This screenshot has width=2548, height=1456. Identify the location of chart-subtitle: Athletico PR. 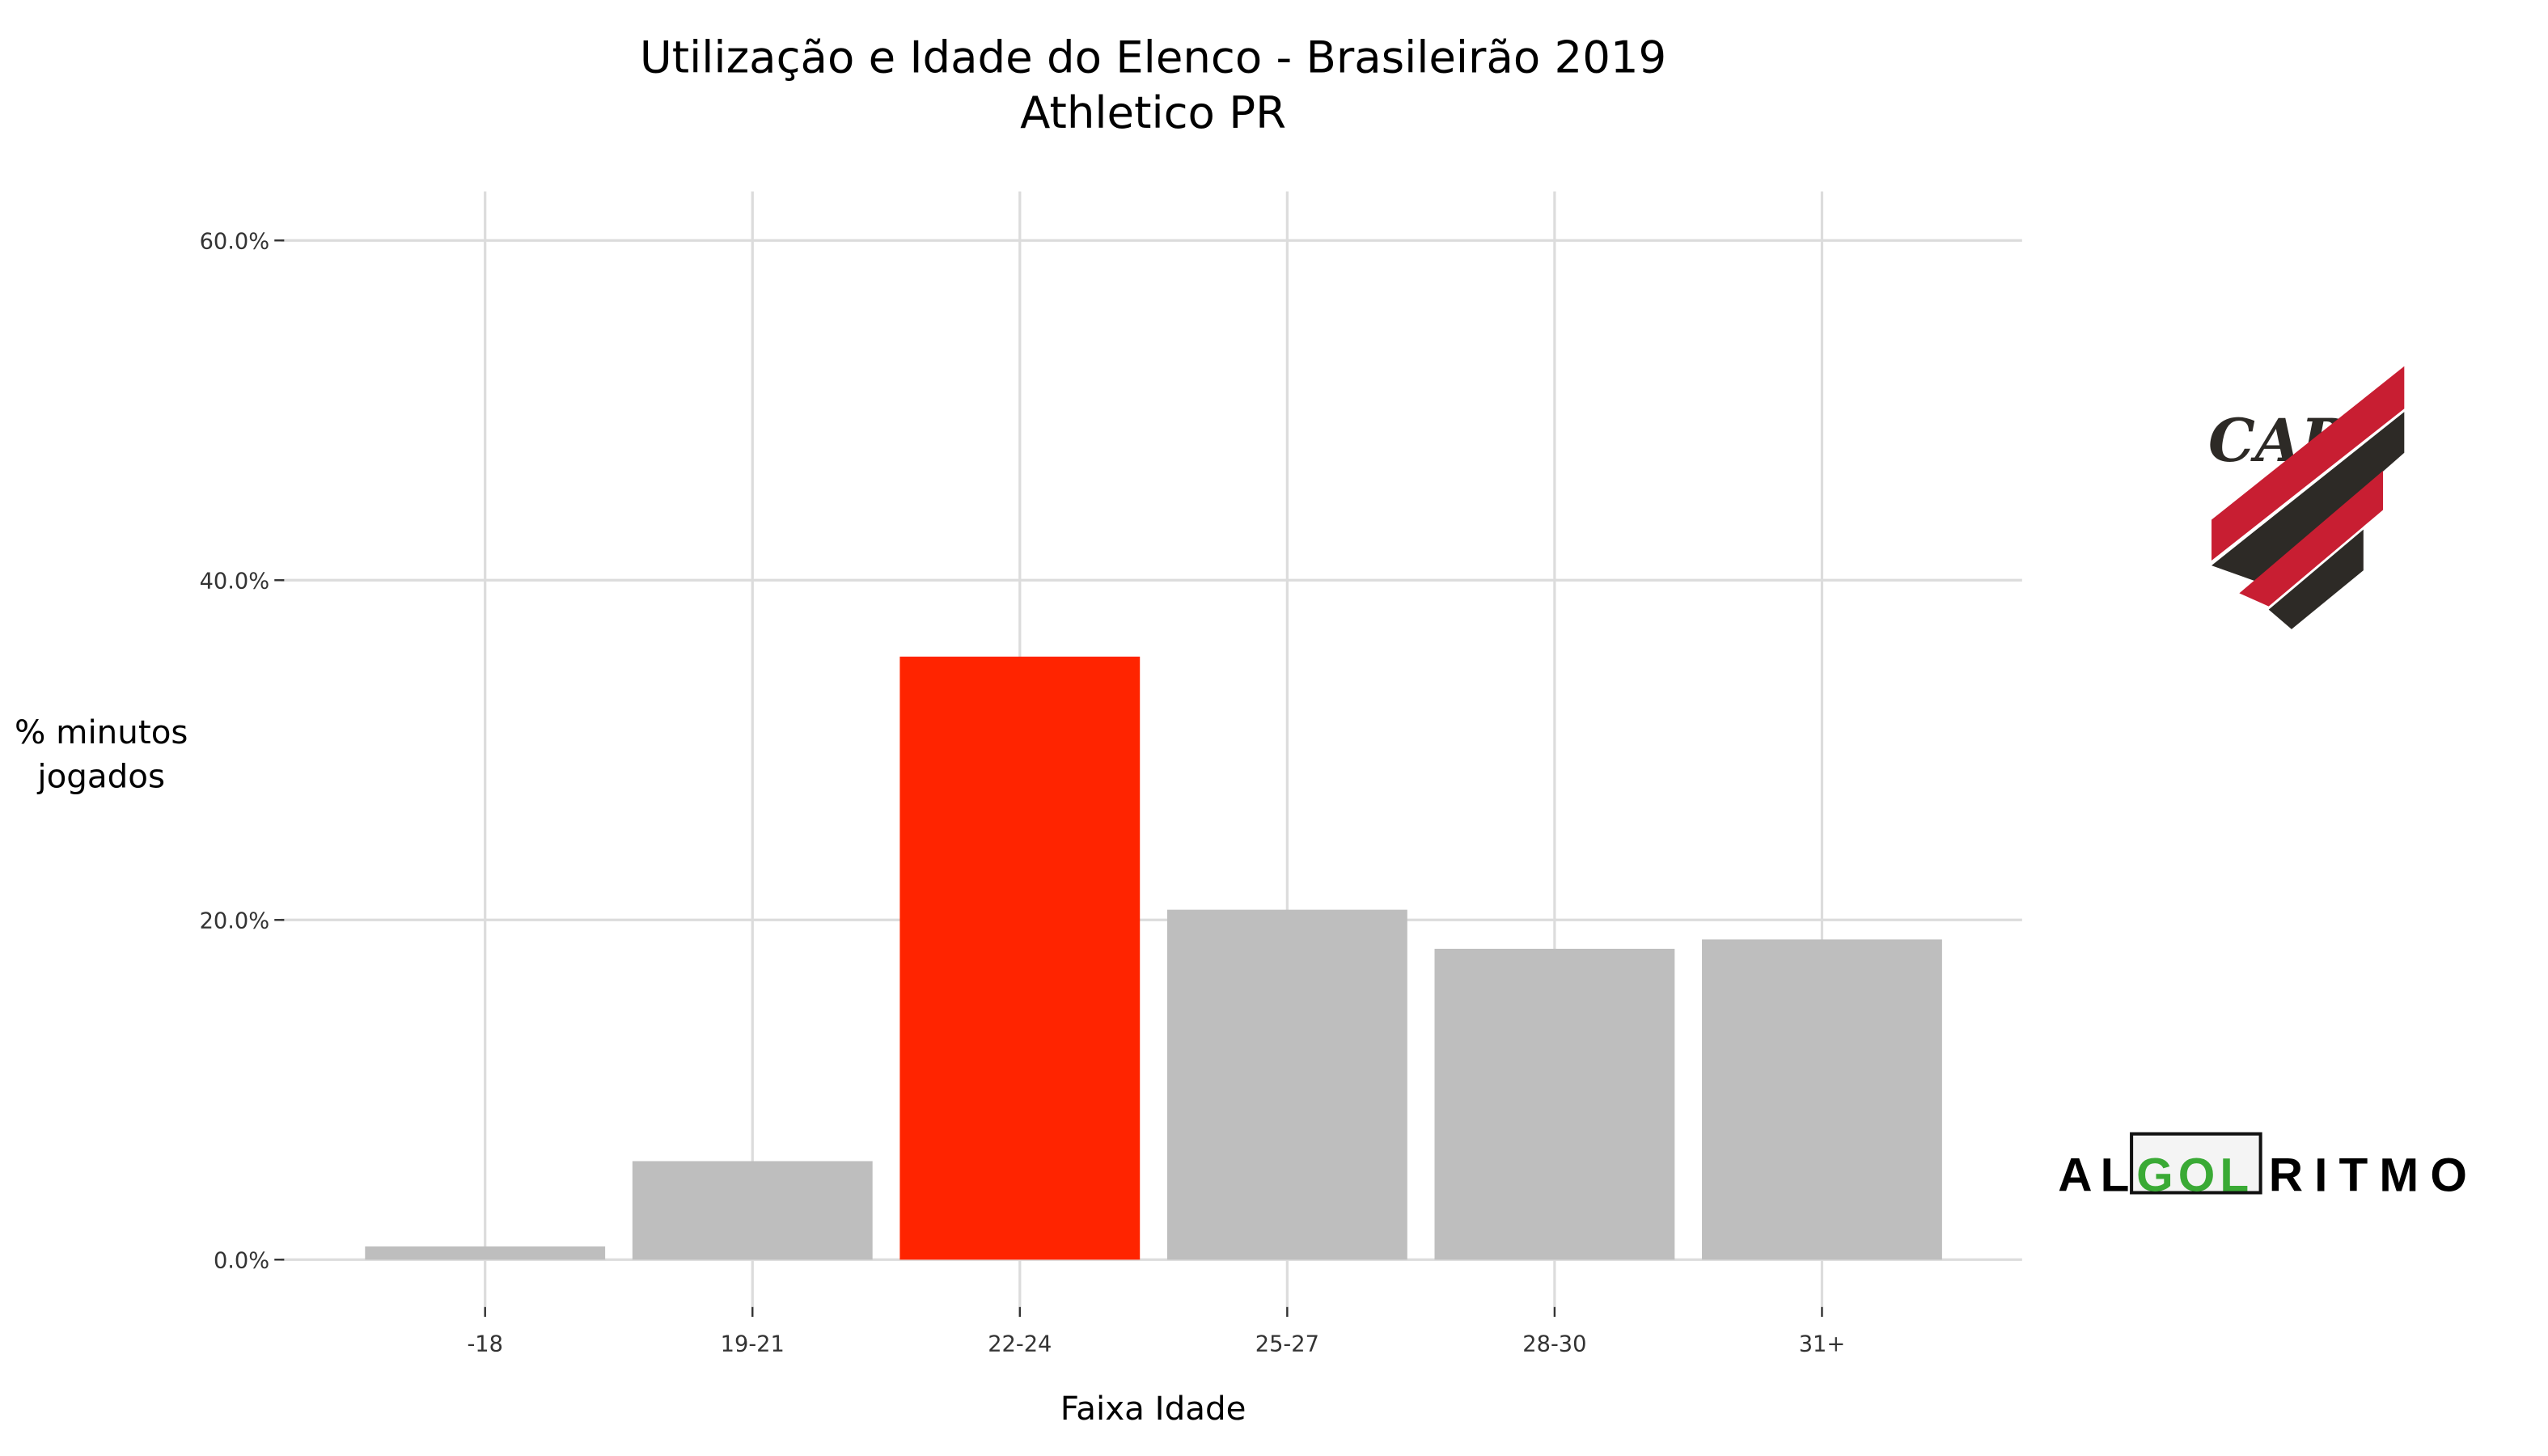
(1153, 112).